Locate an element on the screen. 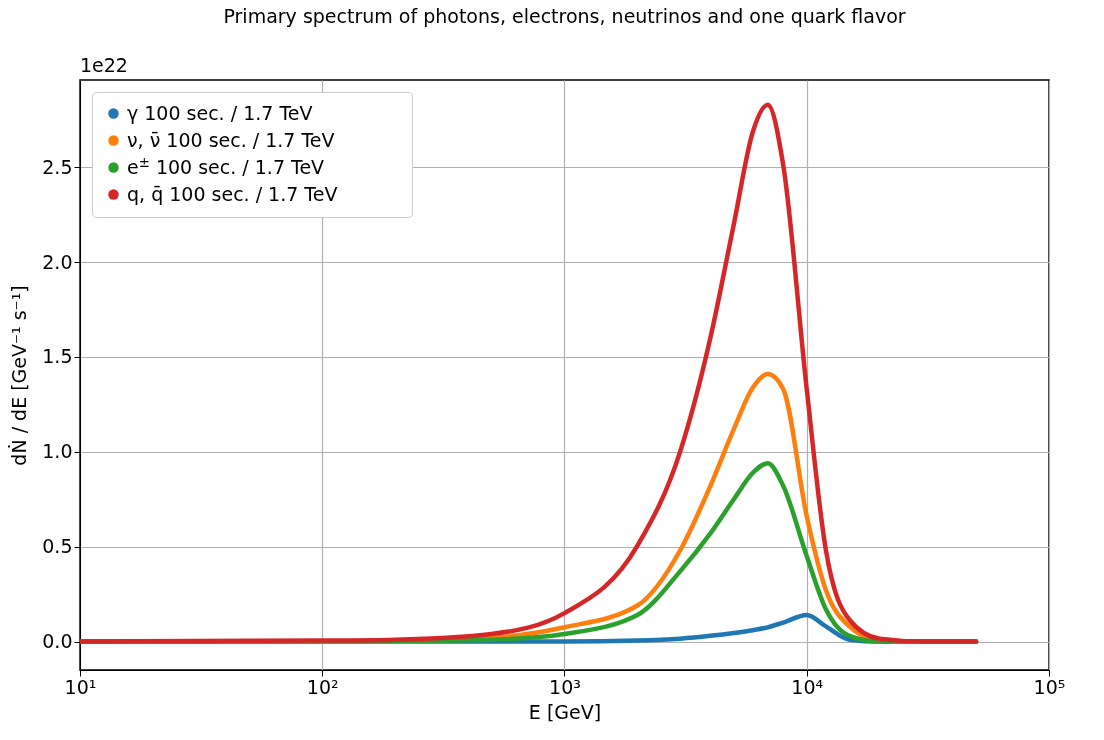 The image size is (1104, 740). legend-label: ν, ν̄ 100 sec. / 1.7 TeV is located at coordinates (231, 139).